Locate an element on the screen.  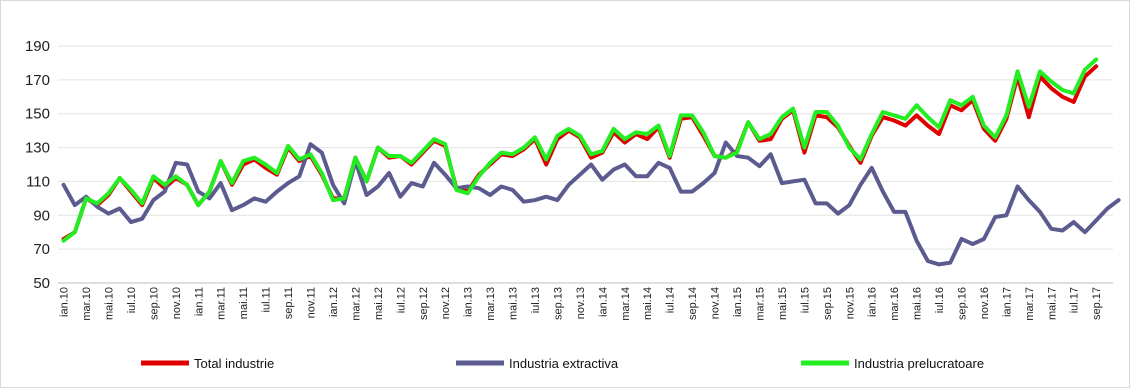
y-tick-label: 130 is located at coordinates (37, 148).